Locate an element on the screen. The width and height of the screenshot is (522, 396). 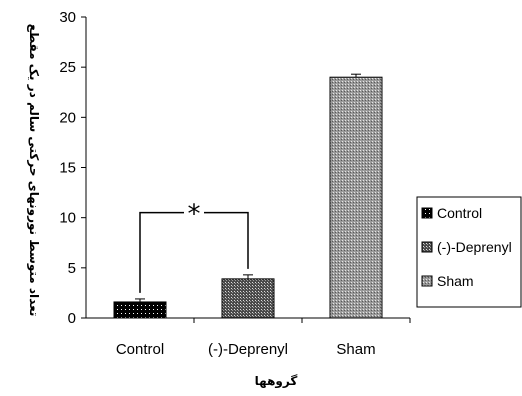
y-tick-label: 15 is located at coordinates (67, 168).